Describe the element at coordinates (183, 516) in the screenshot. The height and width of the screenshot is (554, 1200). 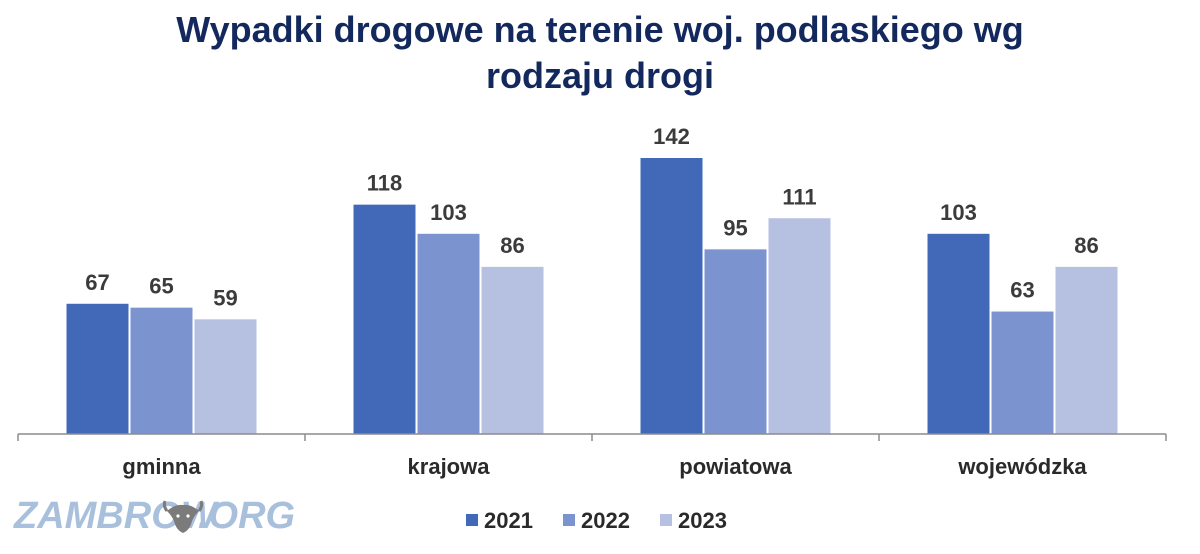
I see `bison-head-icon` at that location.